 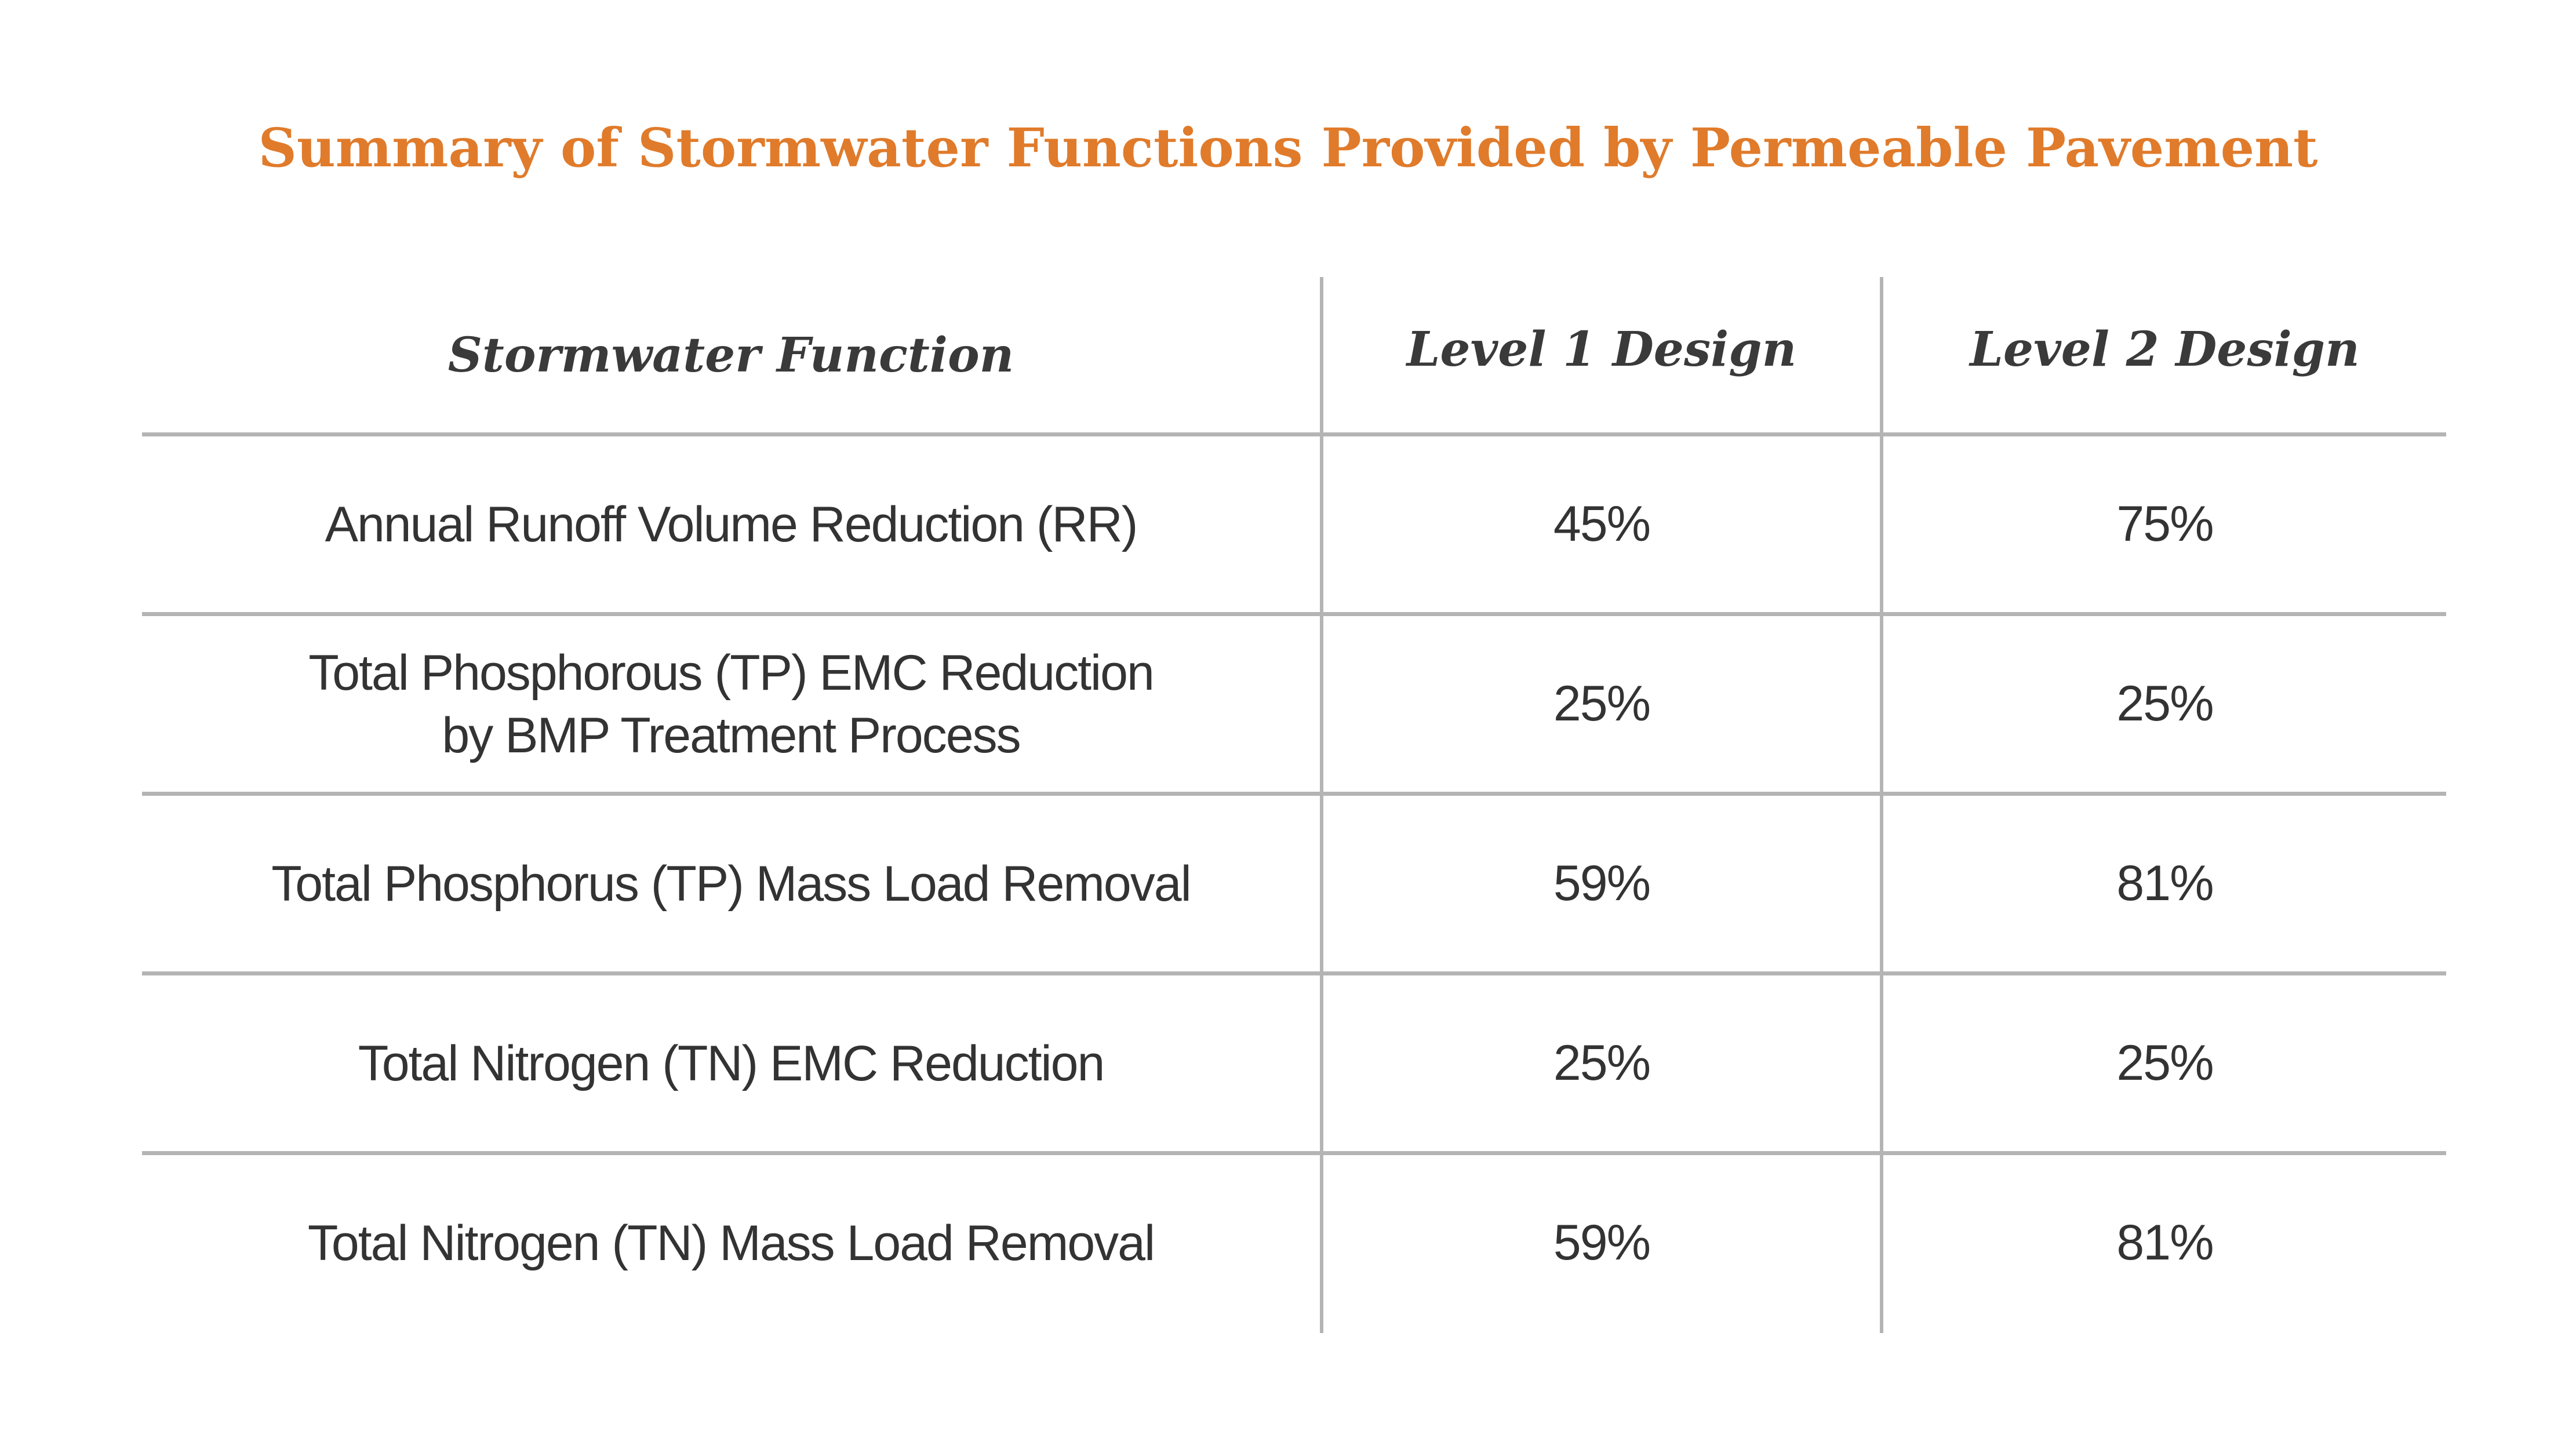 I want to click on row-2-level-1-value: 25%, so click(x=1602, y=703).